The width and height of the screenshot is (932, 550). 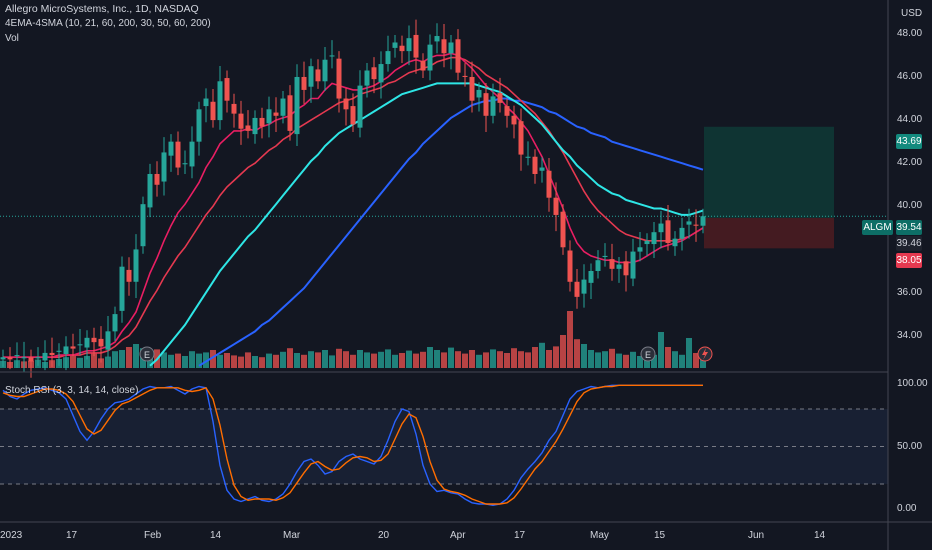 What do you see at coordinates (909, 141) in the screenshot?
I see `target-price-tag: 43.69` at bounding box center [909, 141].